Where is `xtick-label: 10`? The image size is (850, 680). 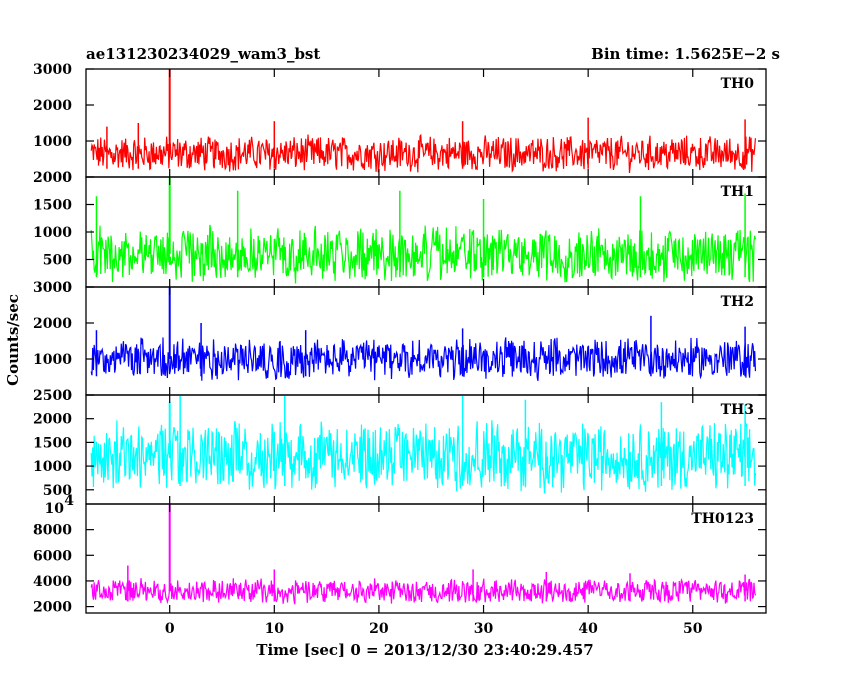 xtick-label: 10 is located at coordinates (275, 629).